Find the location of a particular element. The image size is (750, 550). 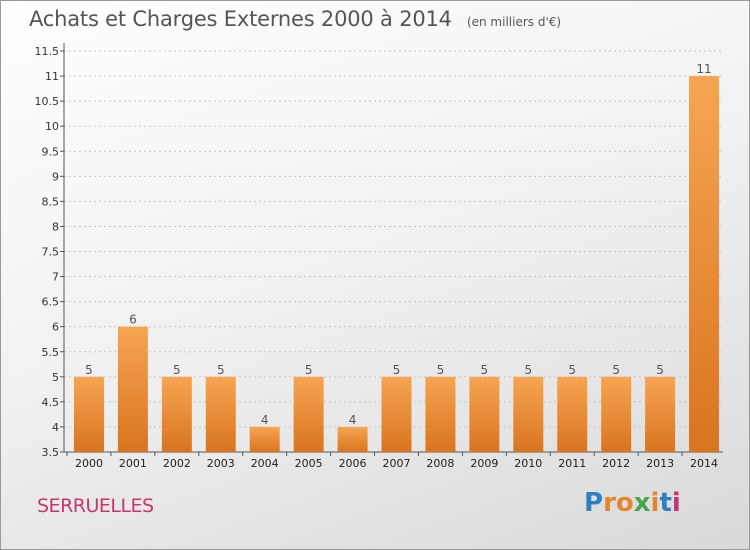

x-tick-label: 2003 is located at coordinates (221, 463).